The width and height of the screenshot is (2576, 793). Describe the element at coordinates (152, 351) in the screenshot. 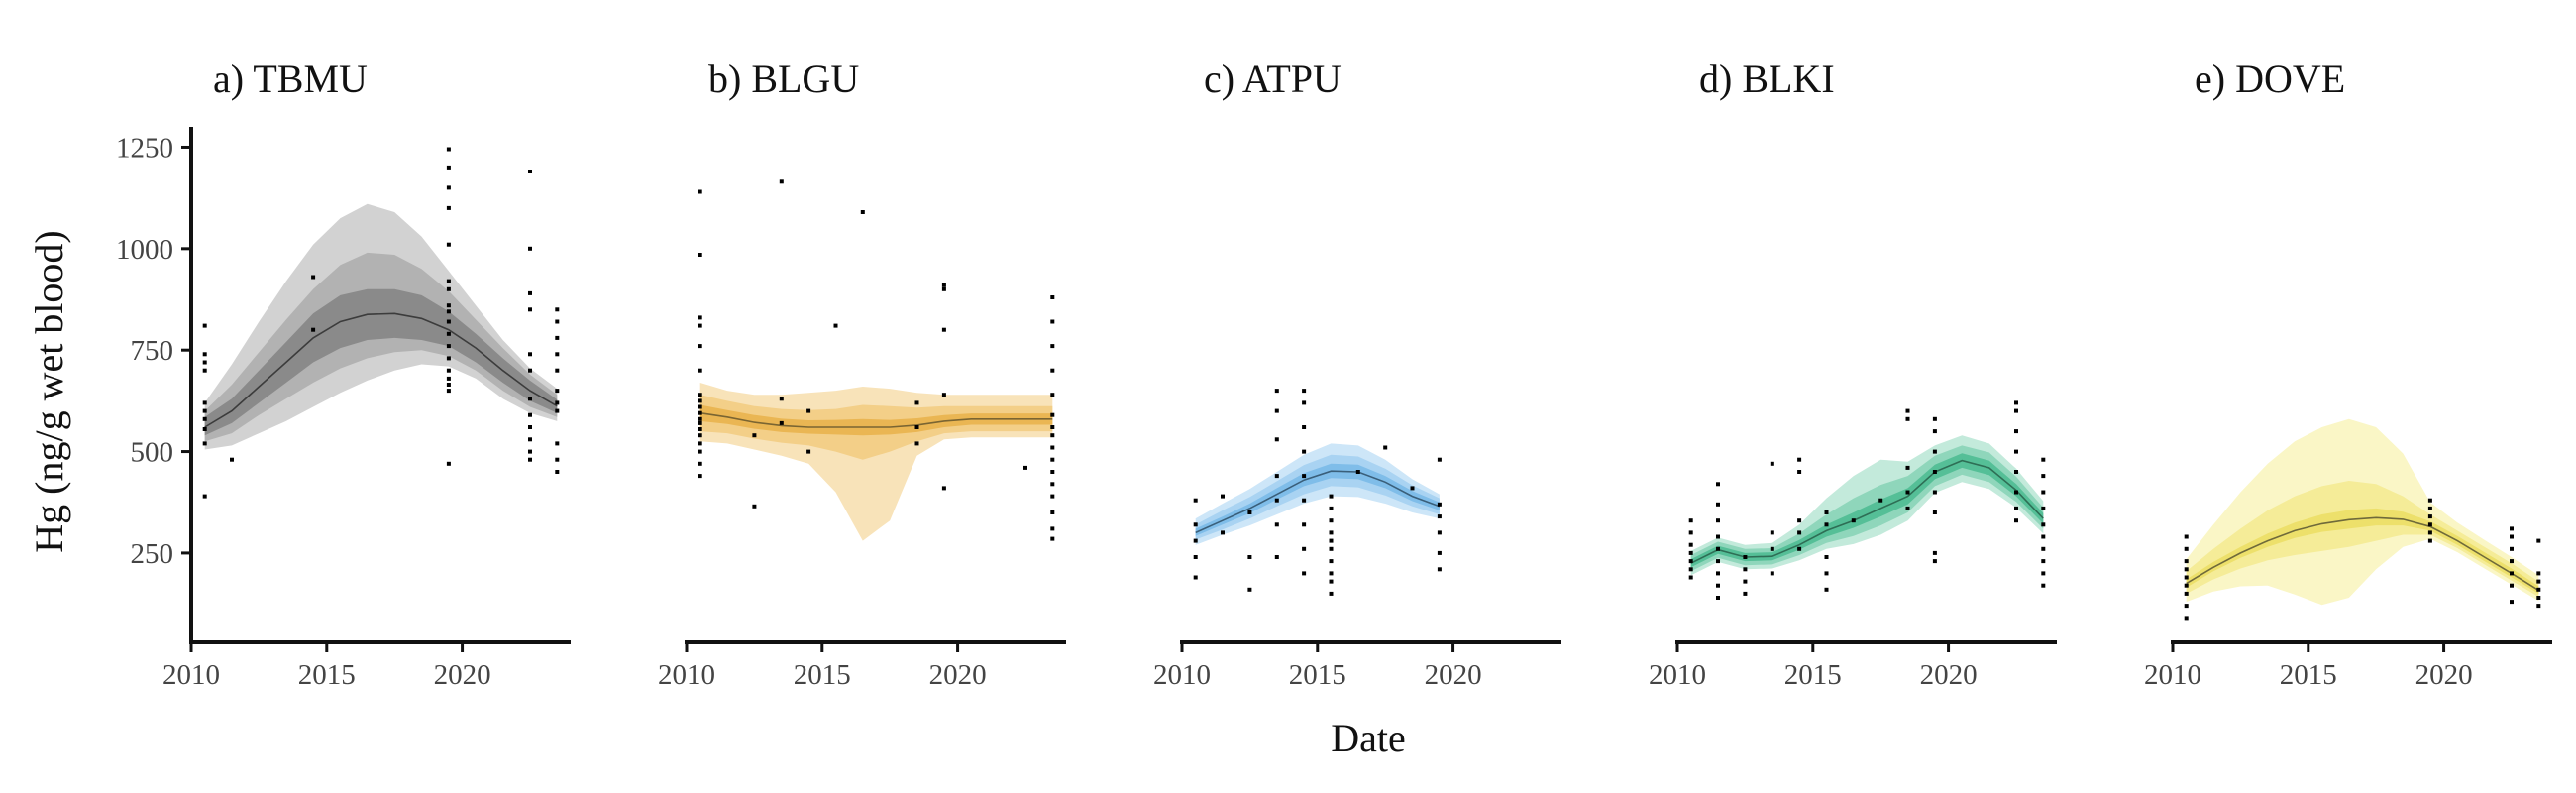

I see `y-tick-label: 750` at that location.